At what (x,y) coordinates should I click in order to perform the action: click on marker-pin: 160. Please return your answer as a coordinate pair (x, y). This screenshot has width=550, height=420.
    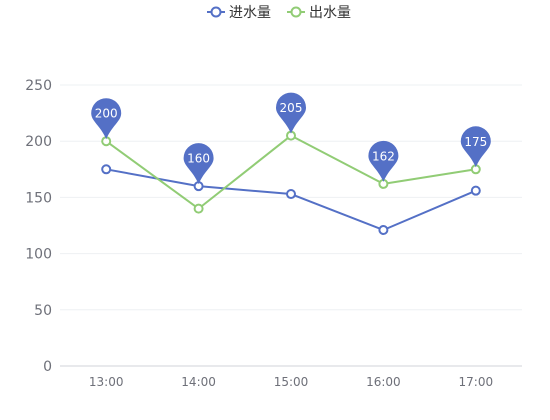
    Looking at the image, I should click on (198, 164).